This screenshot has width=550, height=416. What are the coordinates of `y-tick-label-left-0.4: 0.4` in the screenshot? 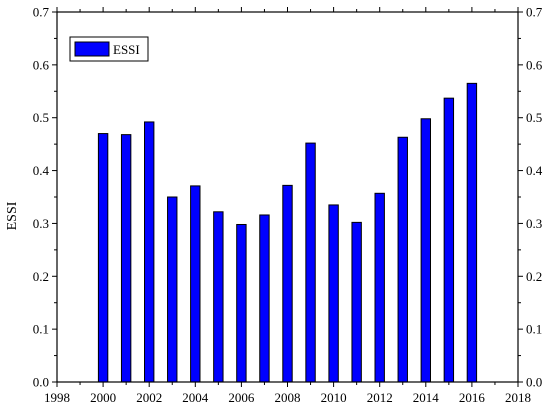 It's located at (41, 170).